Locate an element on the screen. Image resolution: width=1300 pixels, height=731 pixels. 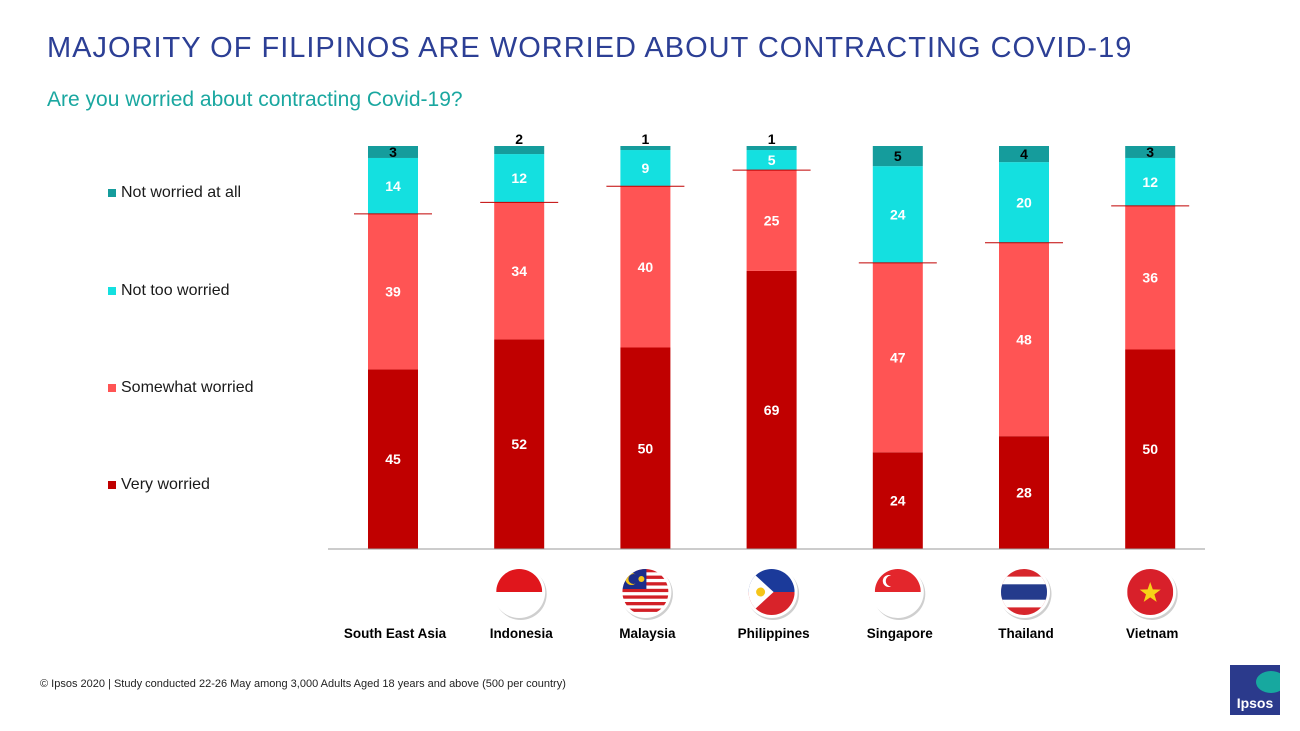
vietnam-flag-icon-star is located at coordinates (1150, 592).